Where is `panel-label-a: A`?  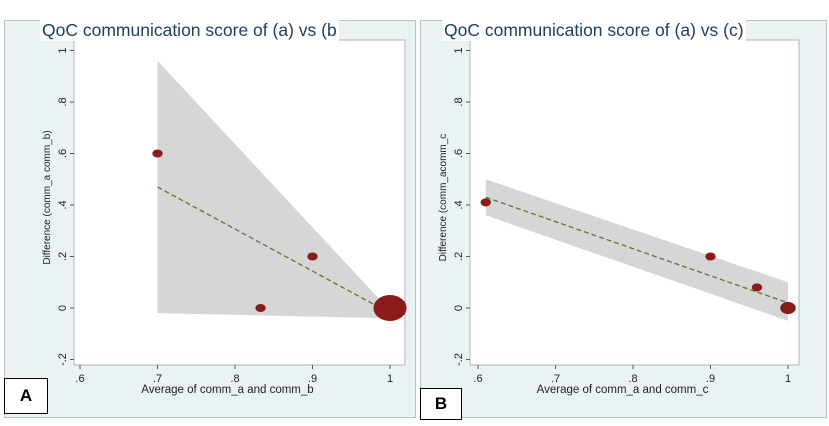
panel-label-a: A is located at coordinates (26, 396).